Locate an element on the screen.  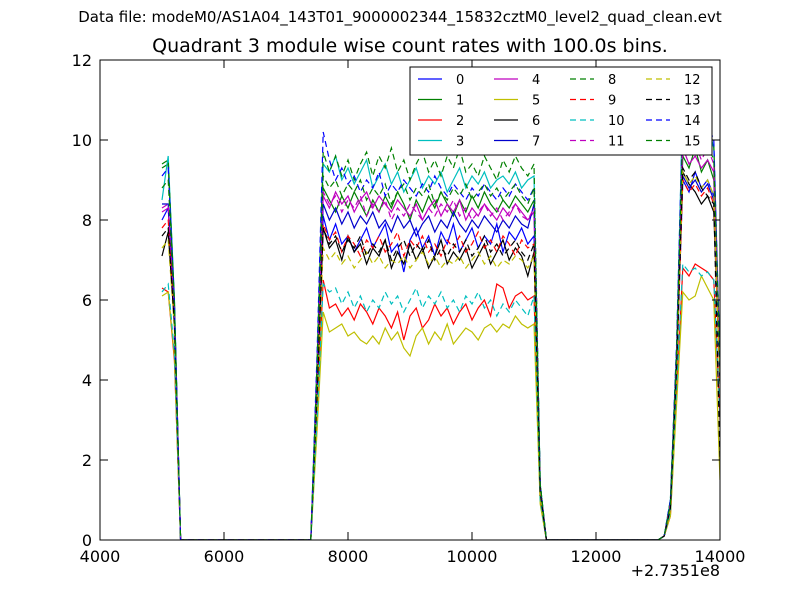
legend-label-14: 14 is located at coordinates (692, 121).